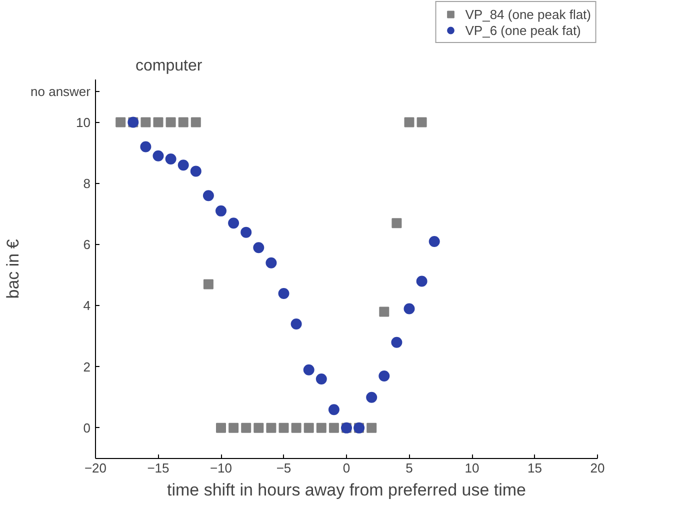 The height and width of the screenshot is (523, 686). I want to click on x-tick-label: 0, so click(346, 468).